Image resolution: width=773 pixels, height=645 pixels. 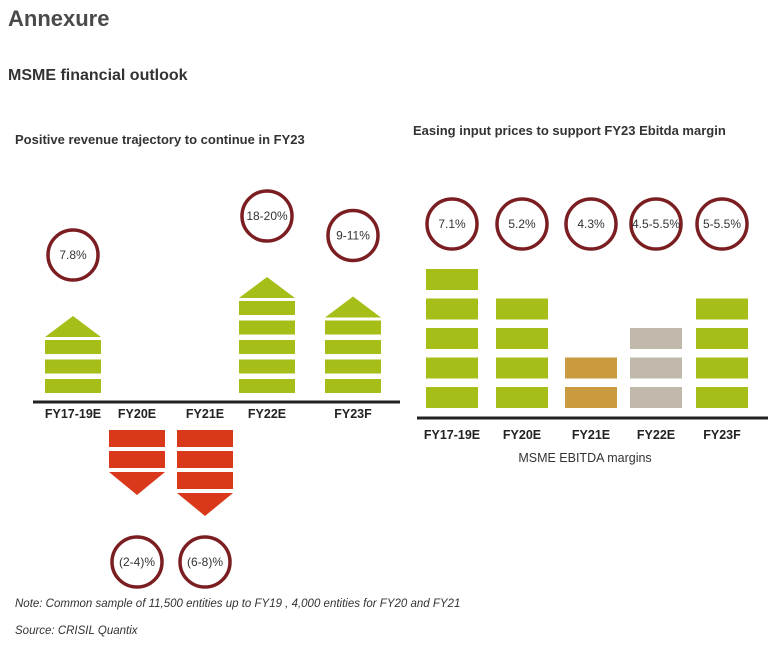 I want to click on value-label: (2-4)%, so click(x=137, y=562).